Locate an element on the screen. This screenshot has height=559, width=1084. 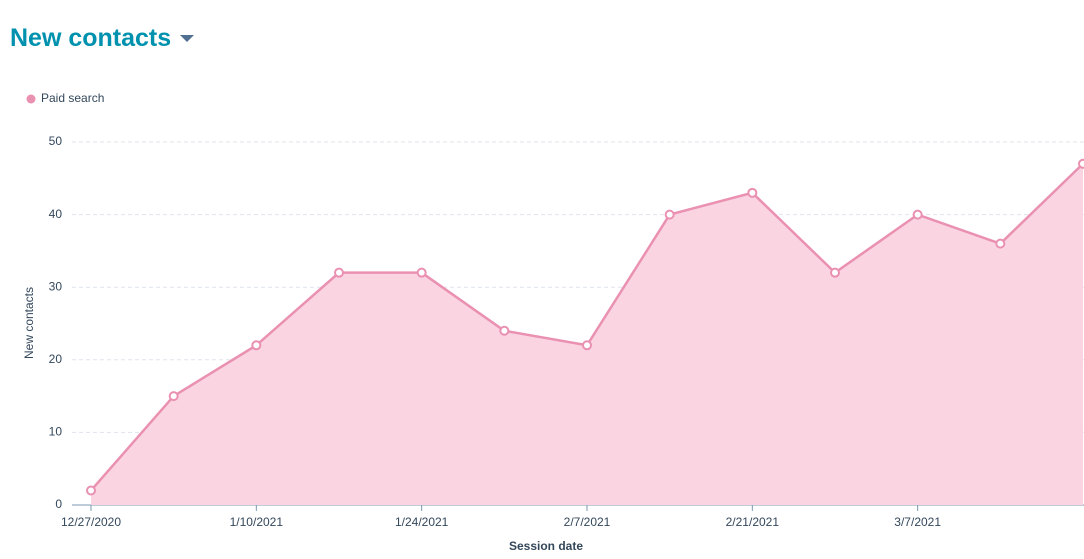
x-tick-label: 1/24/2021 is located at coordinates (422, 522).